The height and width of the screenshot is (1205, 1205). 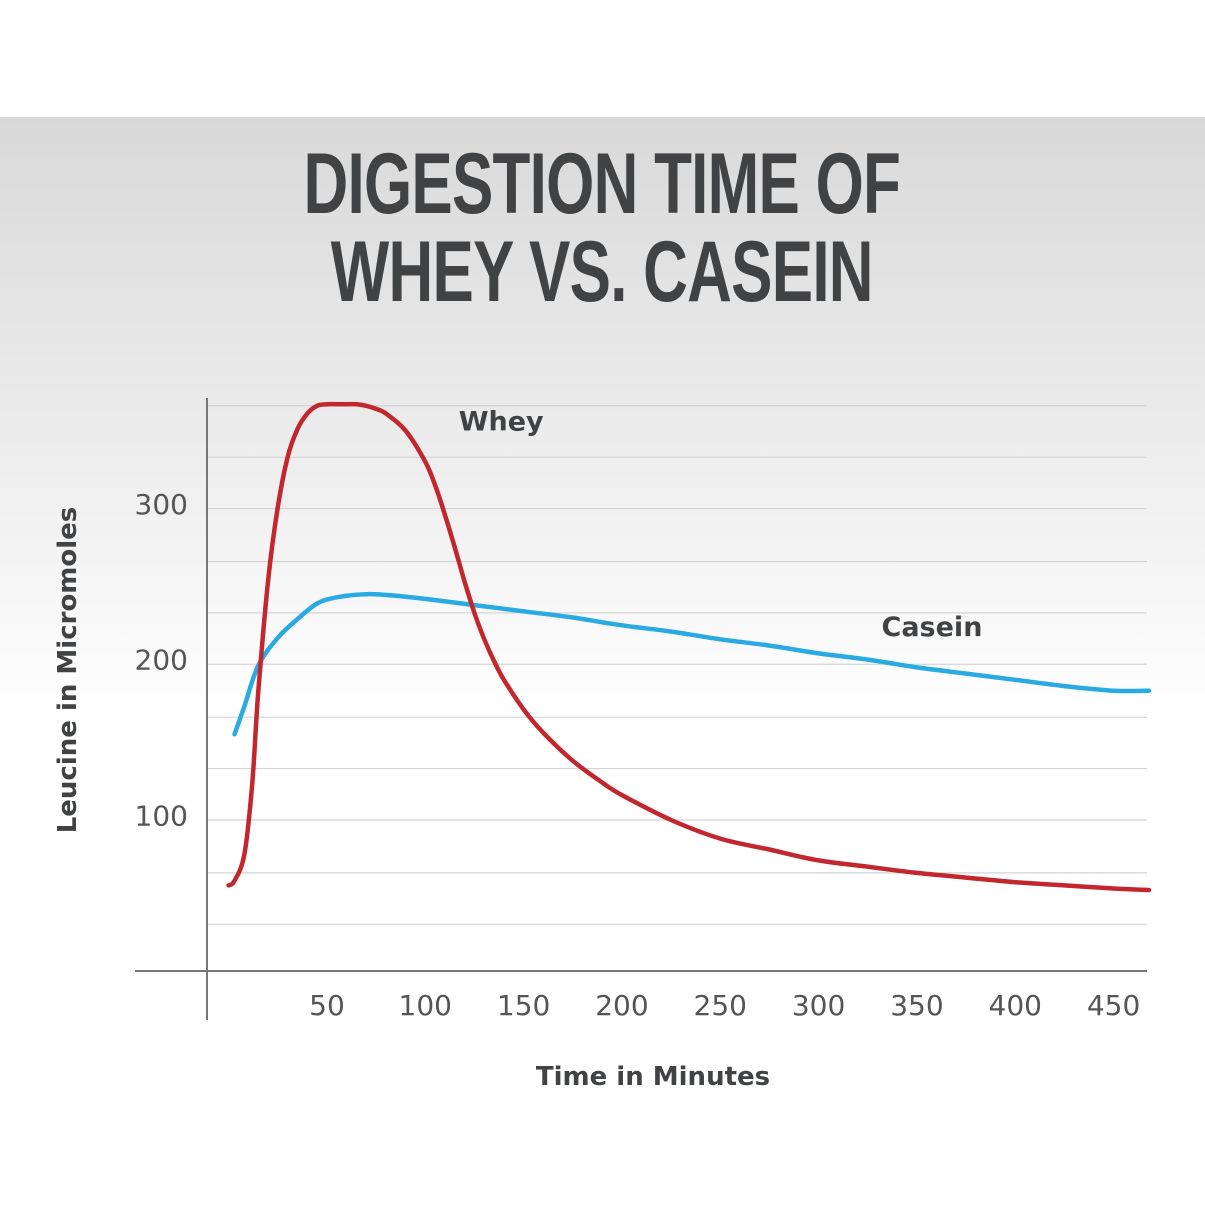 What do you see at coordinates (161, 815) in the screenshot?
I see `y-tick-label-100: 100` at bounding box center [161, 815].